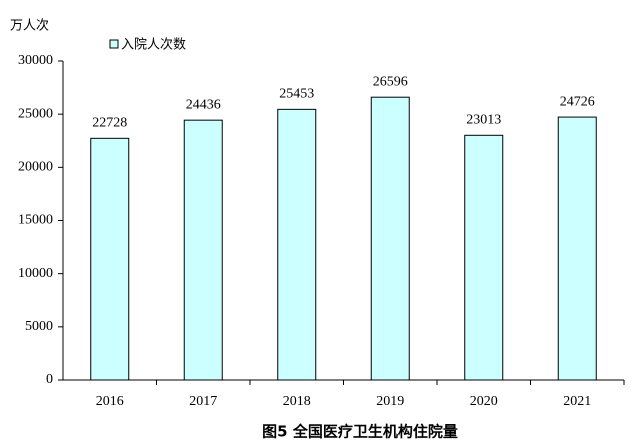  Describe the element at coordinates (203, 104) in the screenshot. I see `data-label: 24436` at that location.